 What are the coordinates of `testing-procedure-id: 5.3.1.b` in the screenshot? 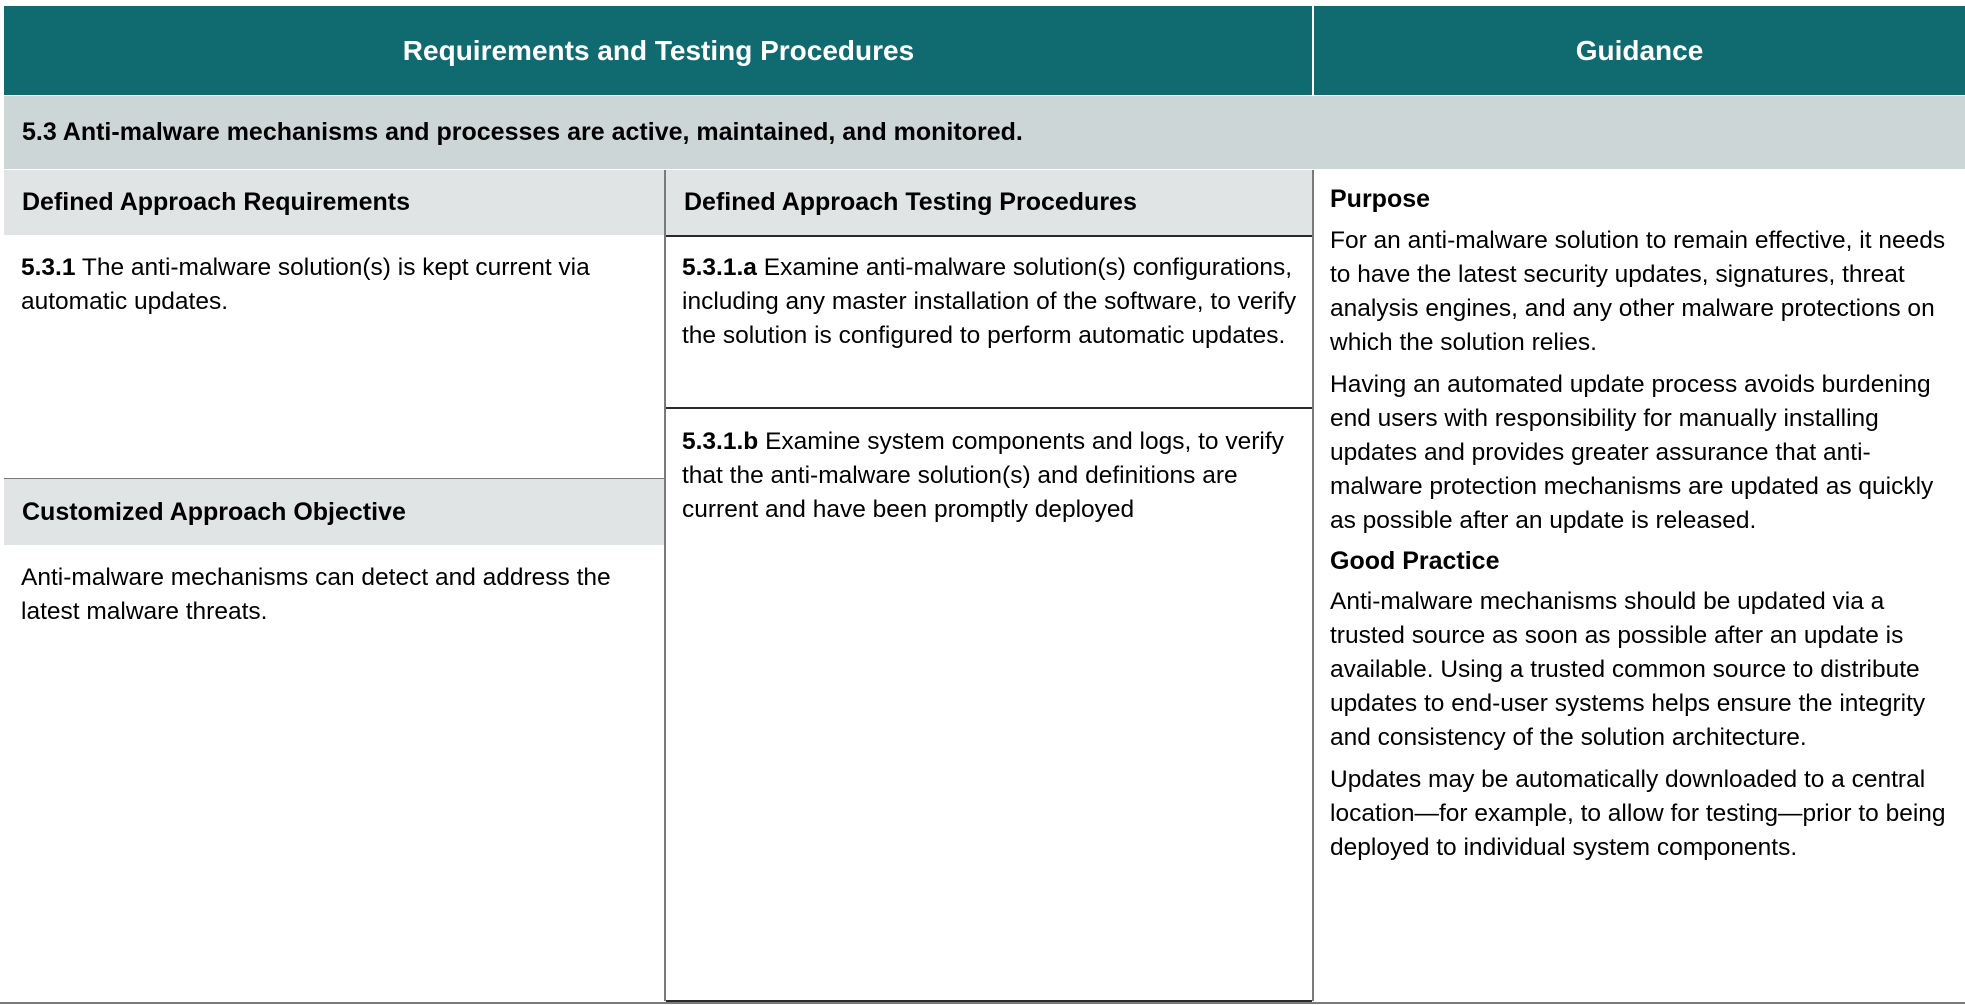 It's located at (720, 441).